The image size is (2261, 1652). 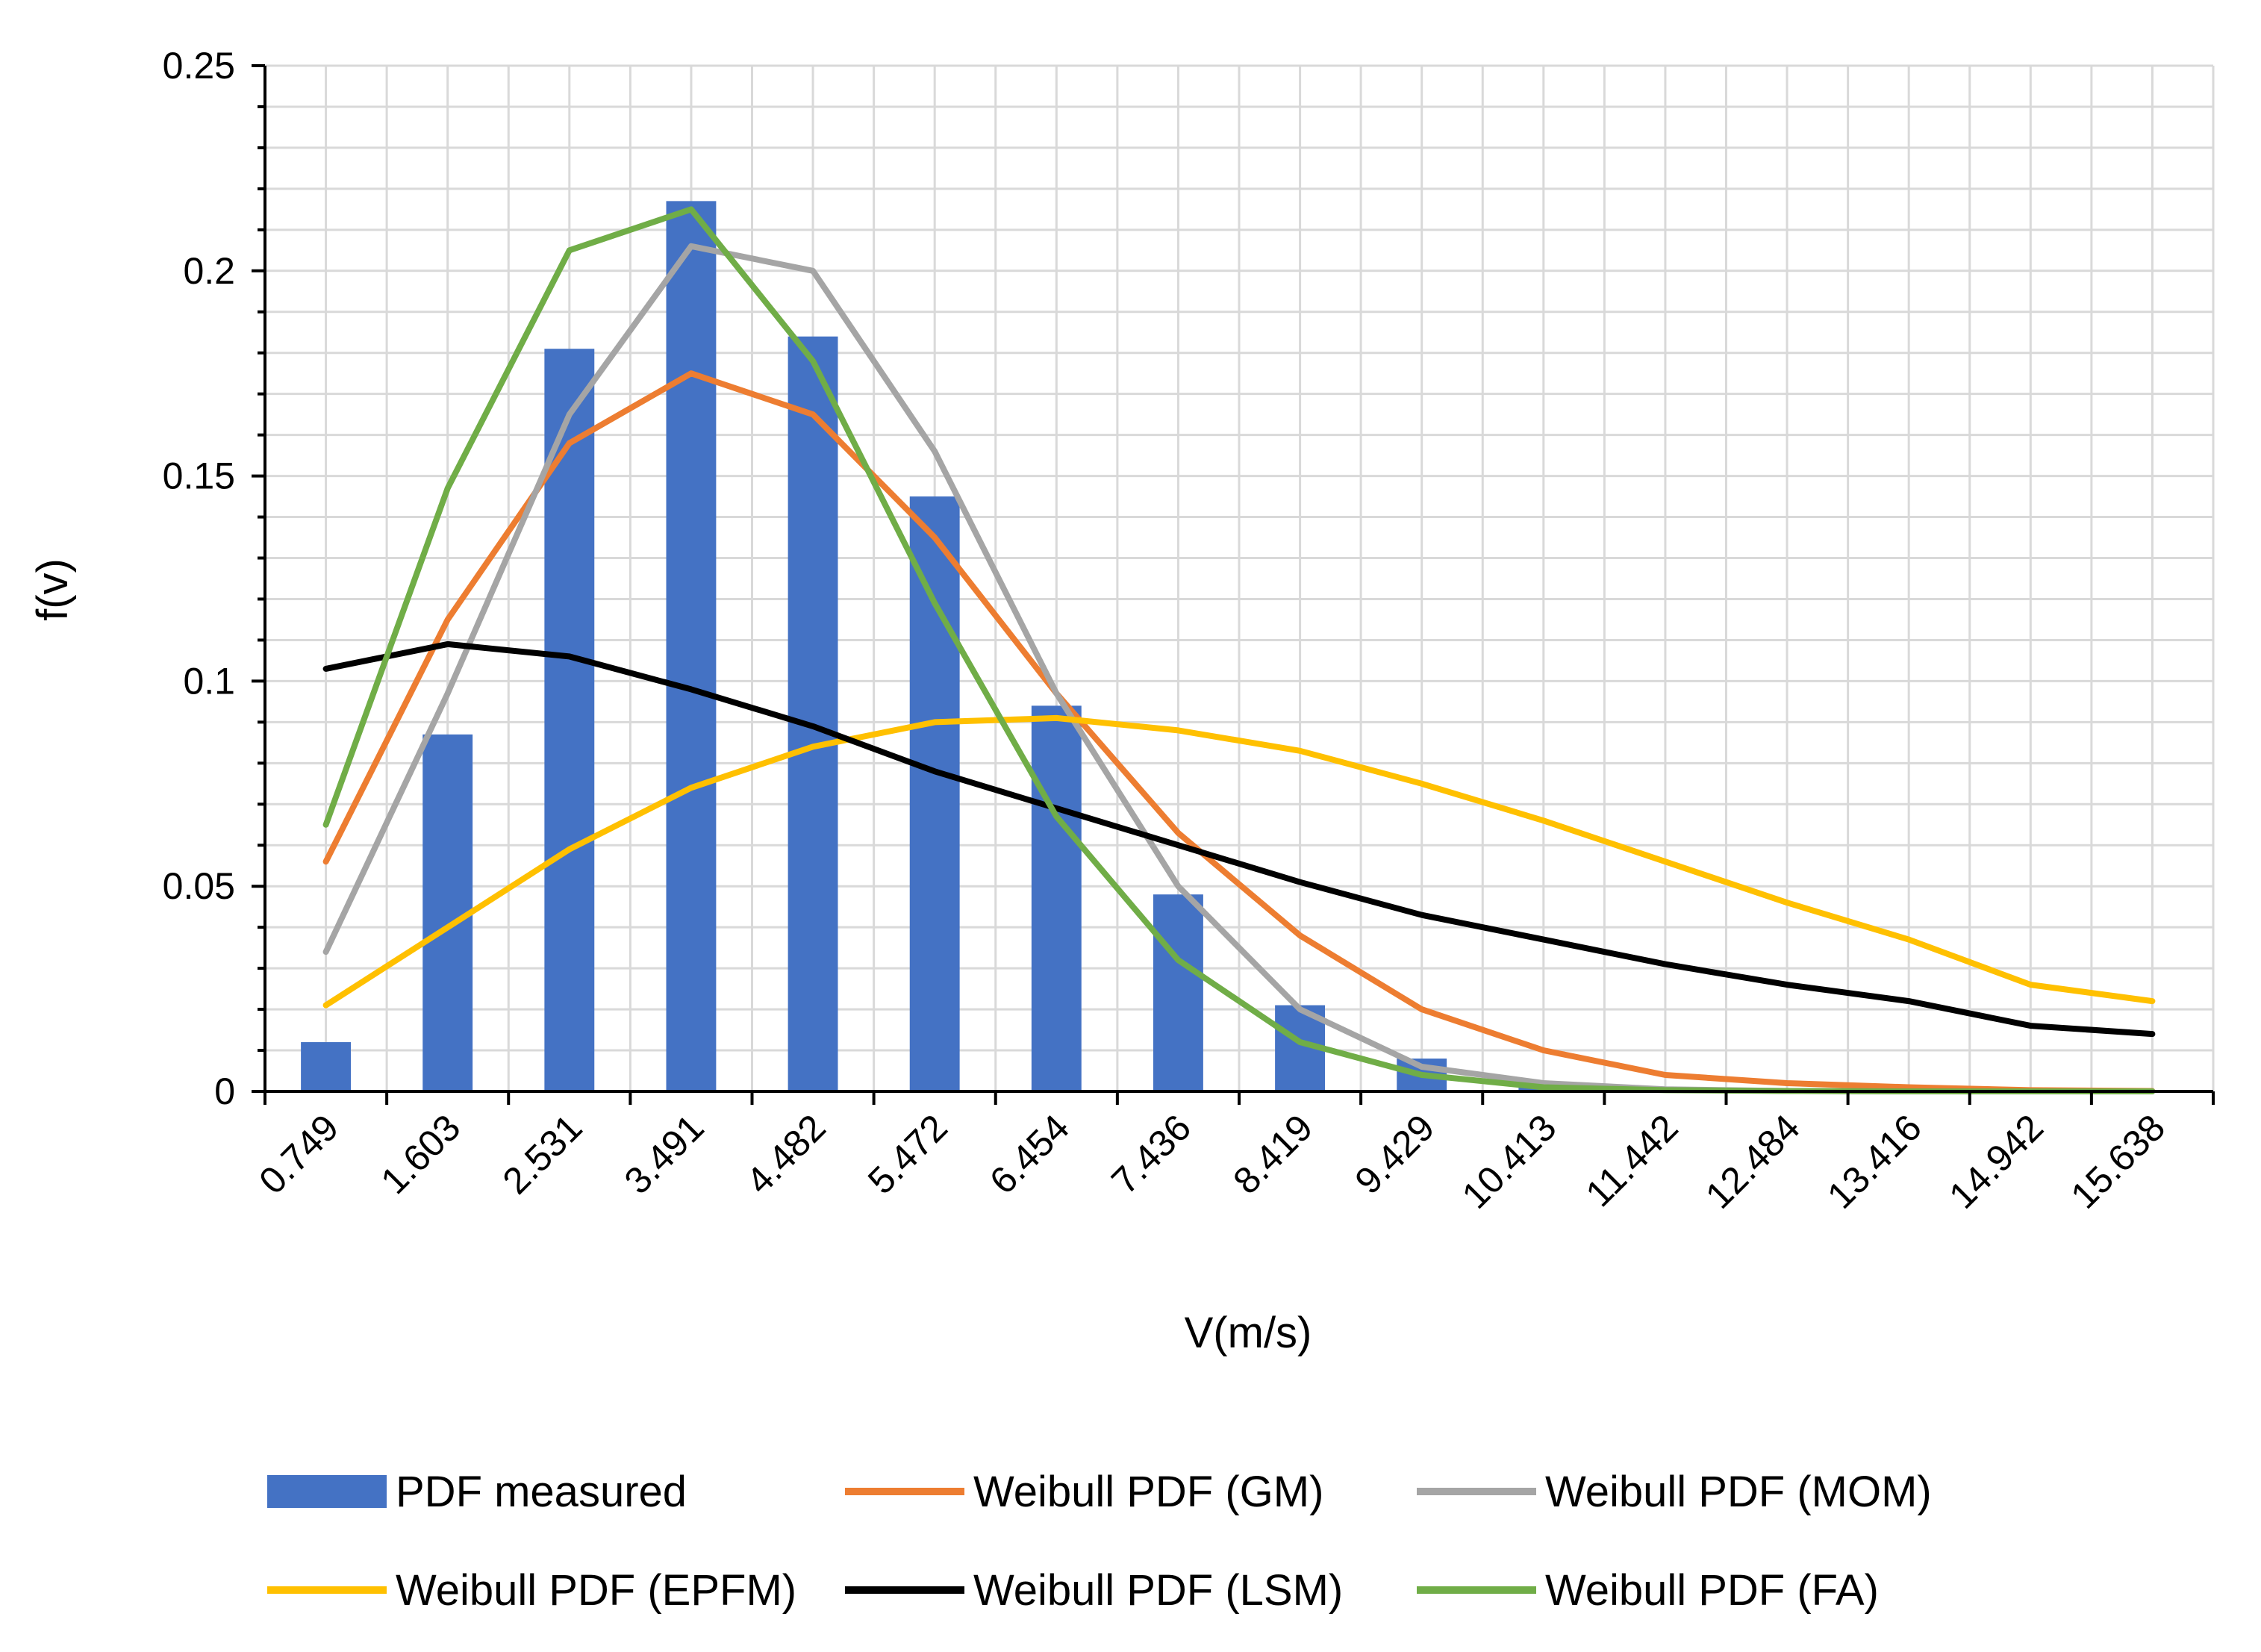 I want to click on y-tick-label: 0.15, so click(x=199, y=476).